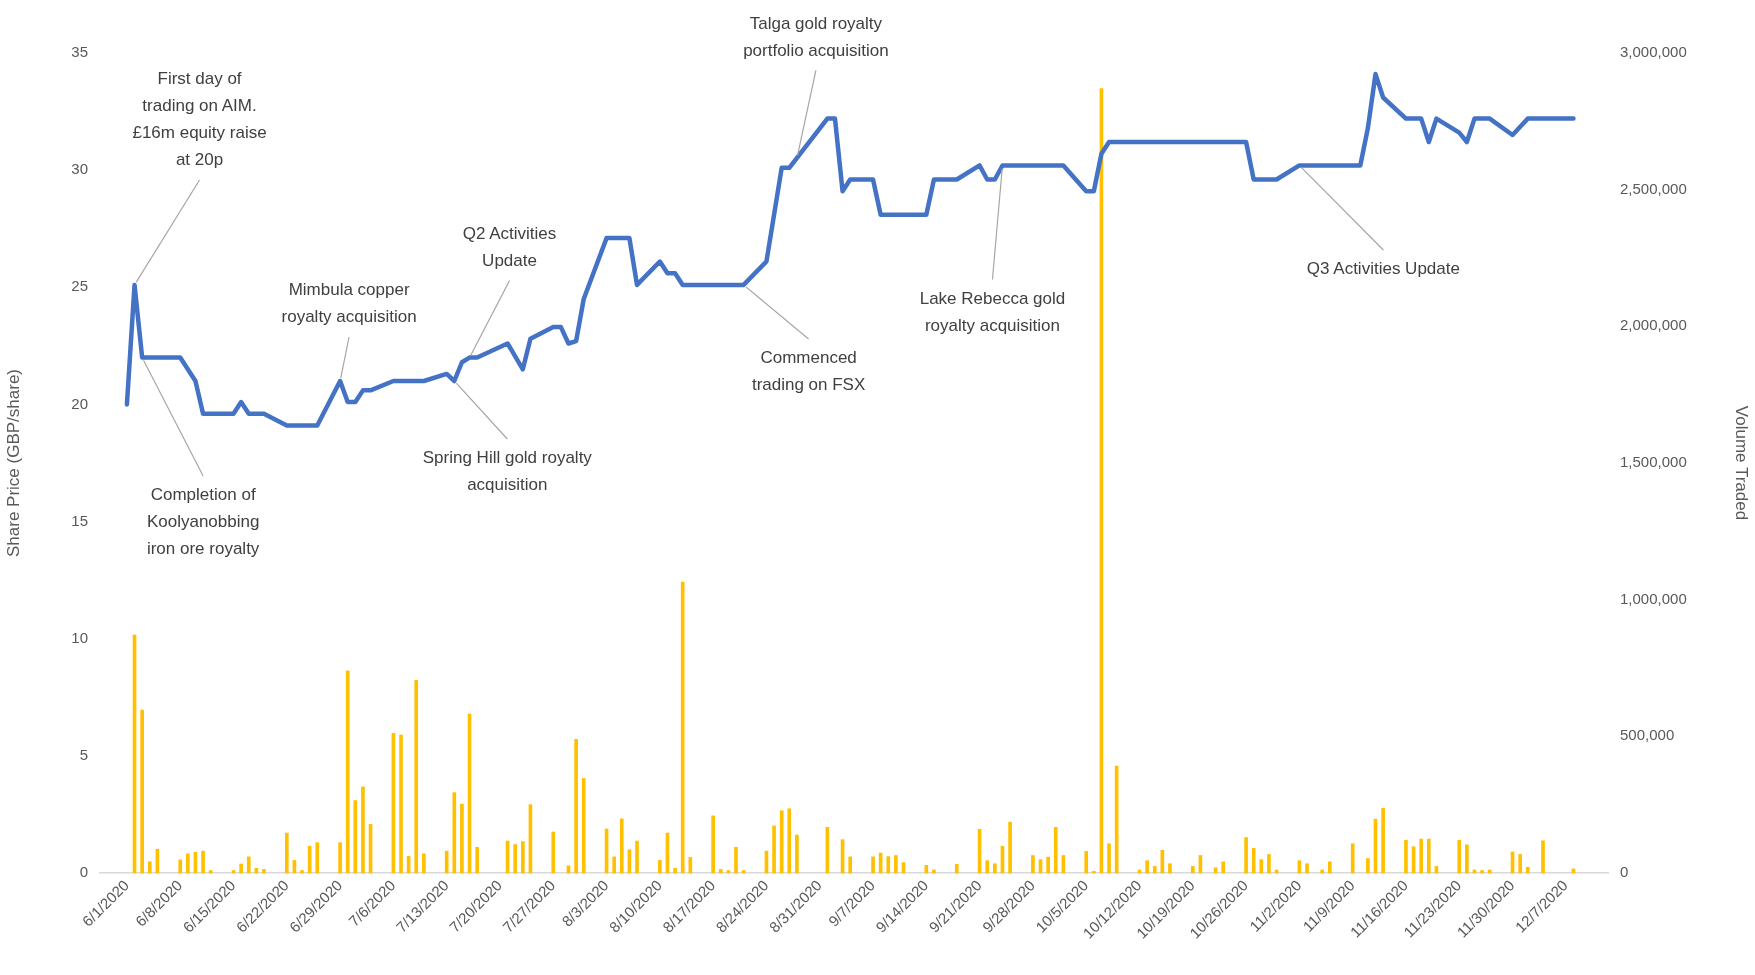 Image resolution: width=1755 pixels, height=975 pixels. Describe the element at coordinates (509, 246) in the screenshot. I see `annotation: Q2 Activities Update` at that location.